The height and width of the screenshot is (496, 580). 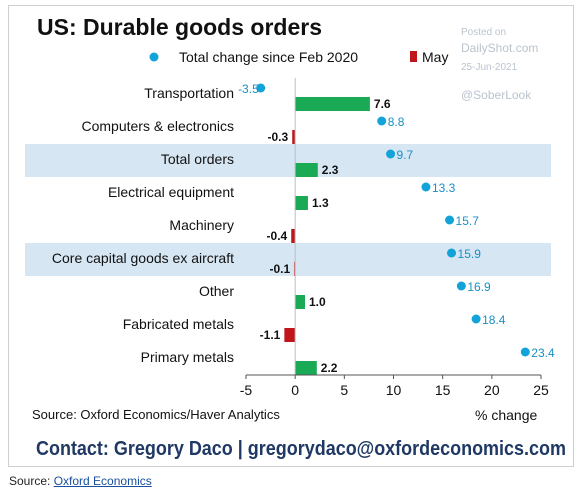 I want to click on bar-value-label: -1.1, so click(x=270, y=335).